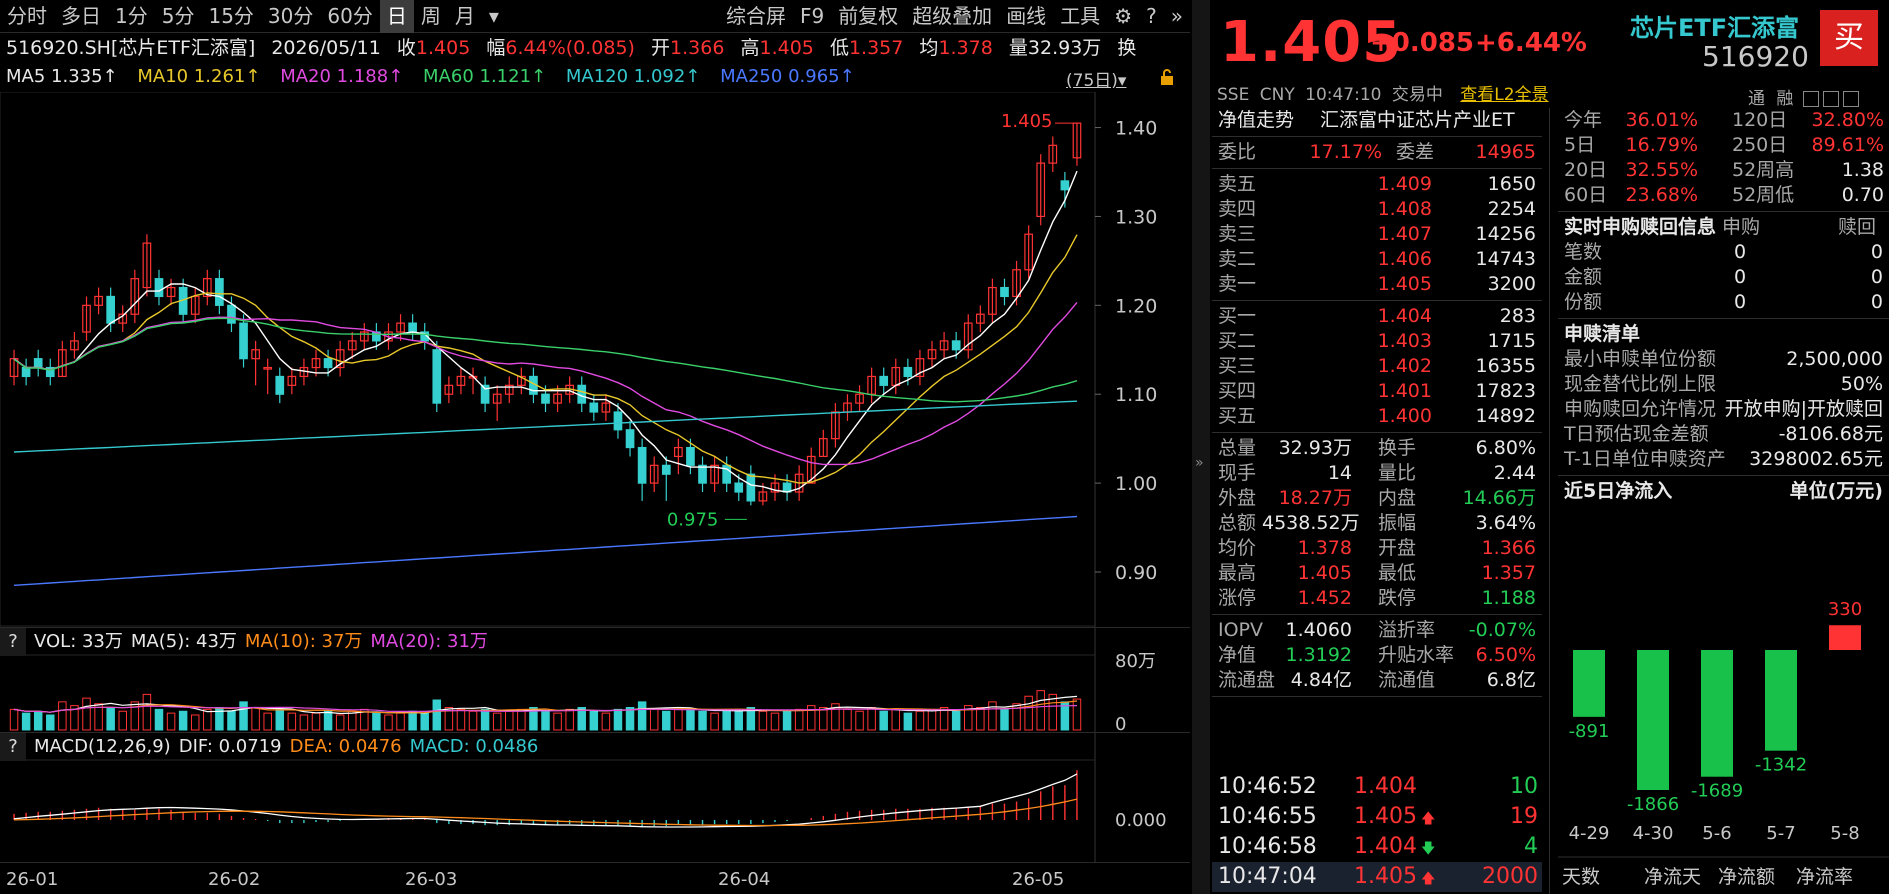  What do you see at coordinates (1428, 819) in the screenshot?
I see `up-arrow-icon: 🡅` at bounding box center [1428, 819].